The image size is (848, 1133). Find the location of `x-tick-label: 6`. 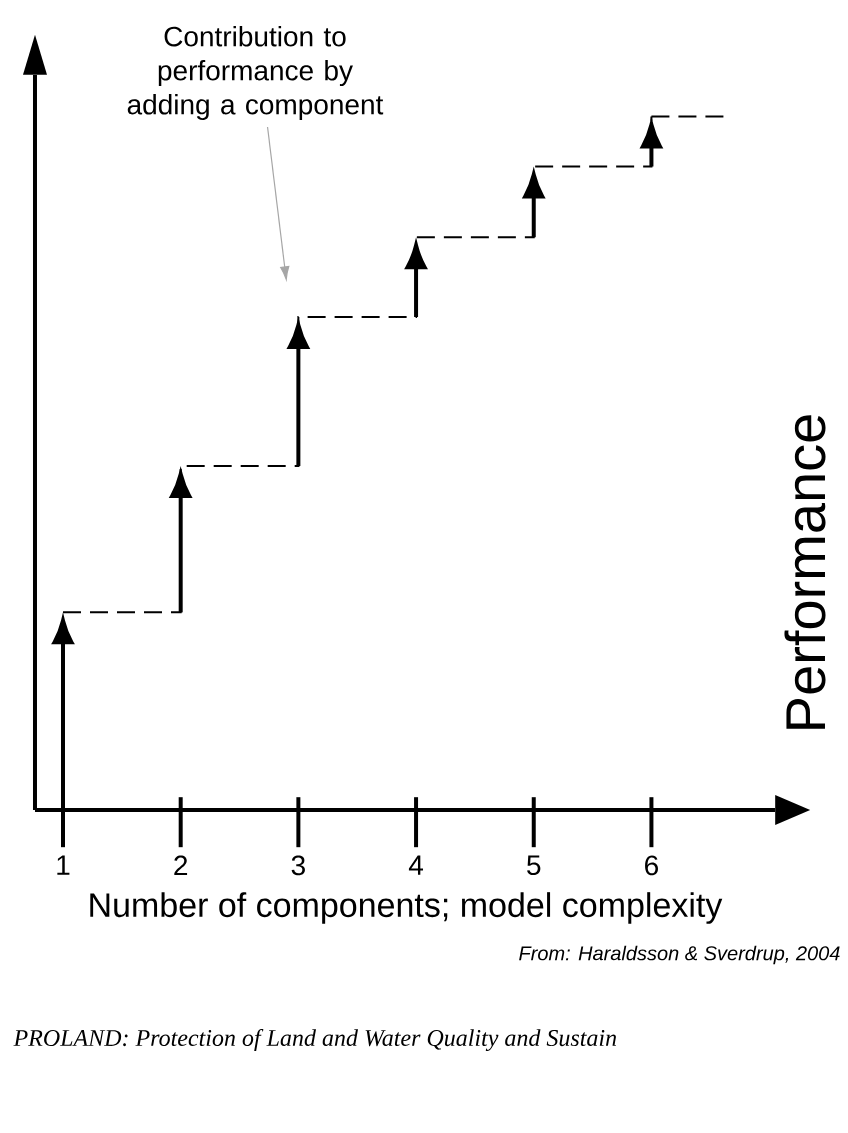

x-tick-label: 6 is located at coordinates (651, 865).